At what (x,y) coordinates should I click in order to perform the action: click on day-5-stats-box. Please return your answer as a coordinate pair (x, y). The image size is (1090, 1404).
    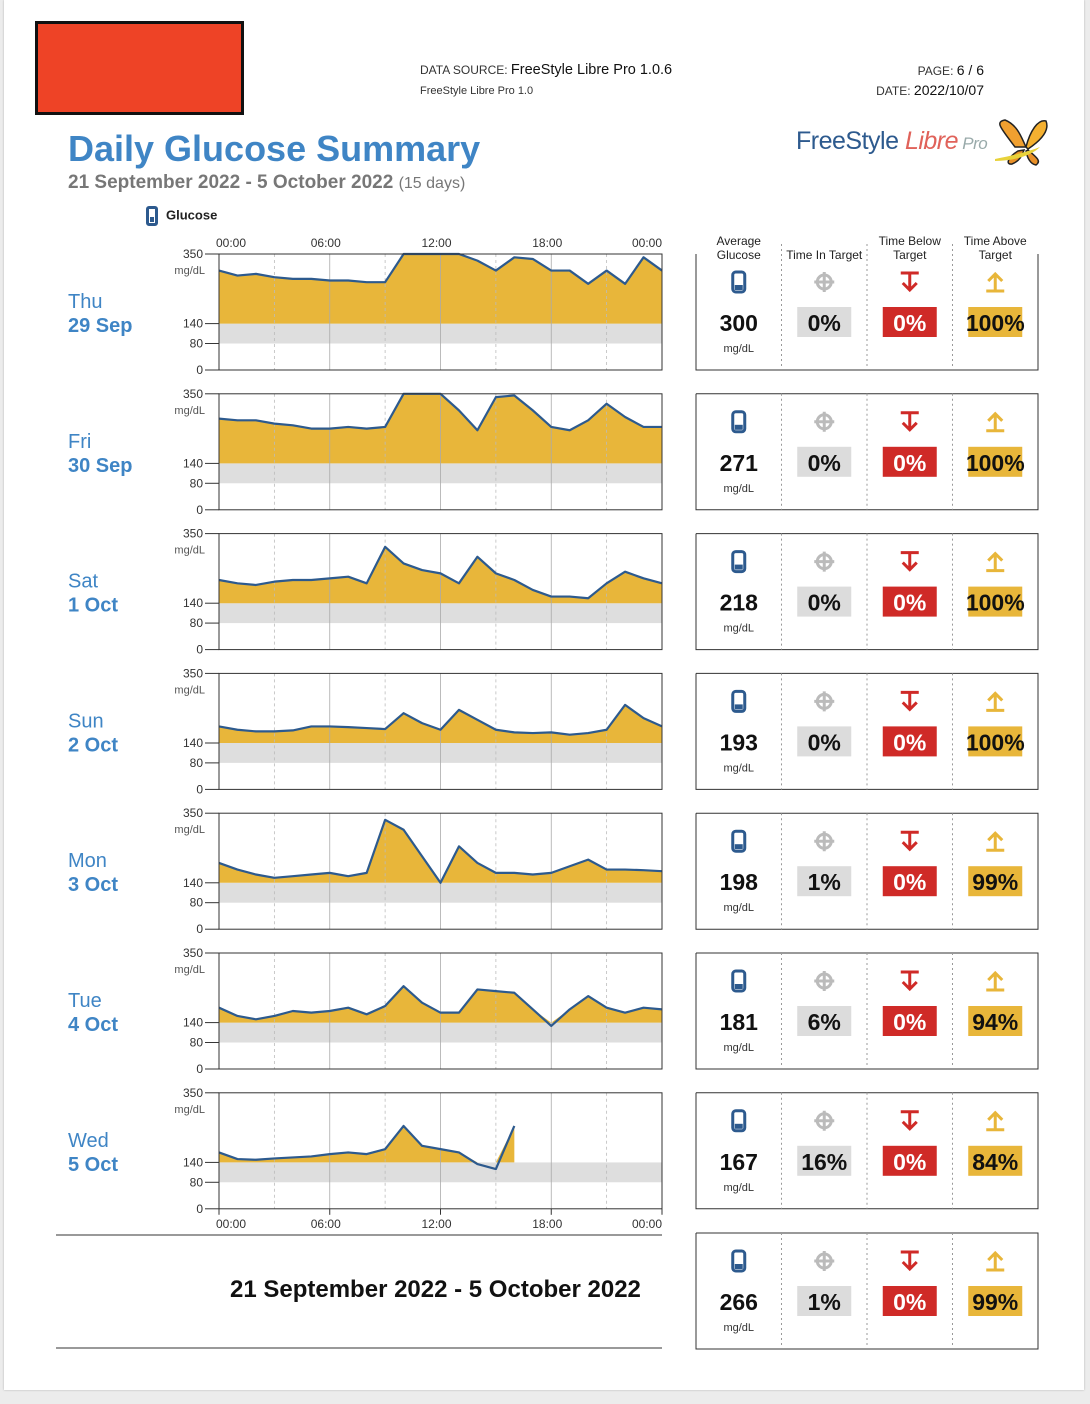
    Looking at the image, I should click on (867, 1011).